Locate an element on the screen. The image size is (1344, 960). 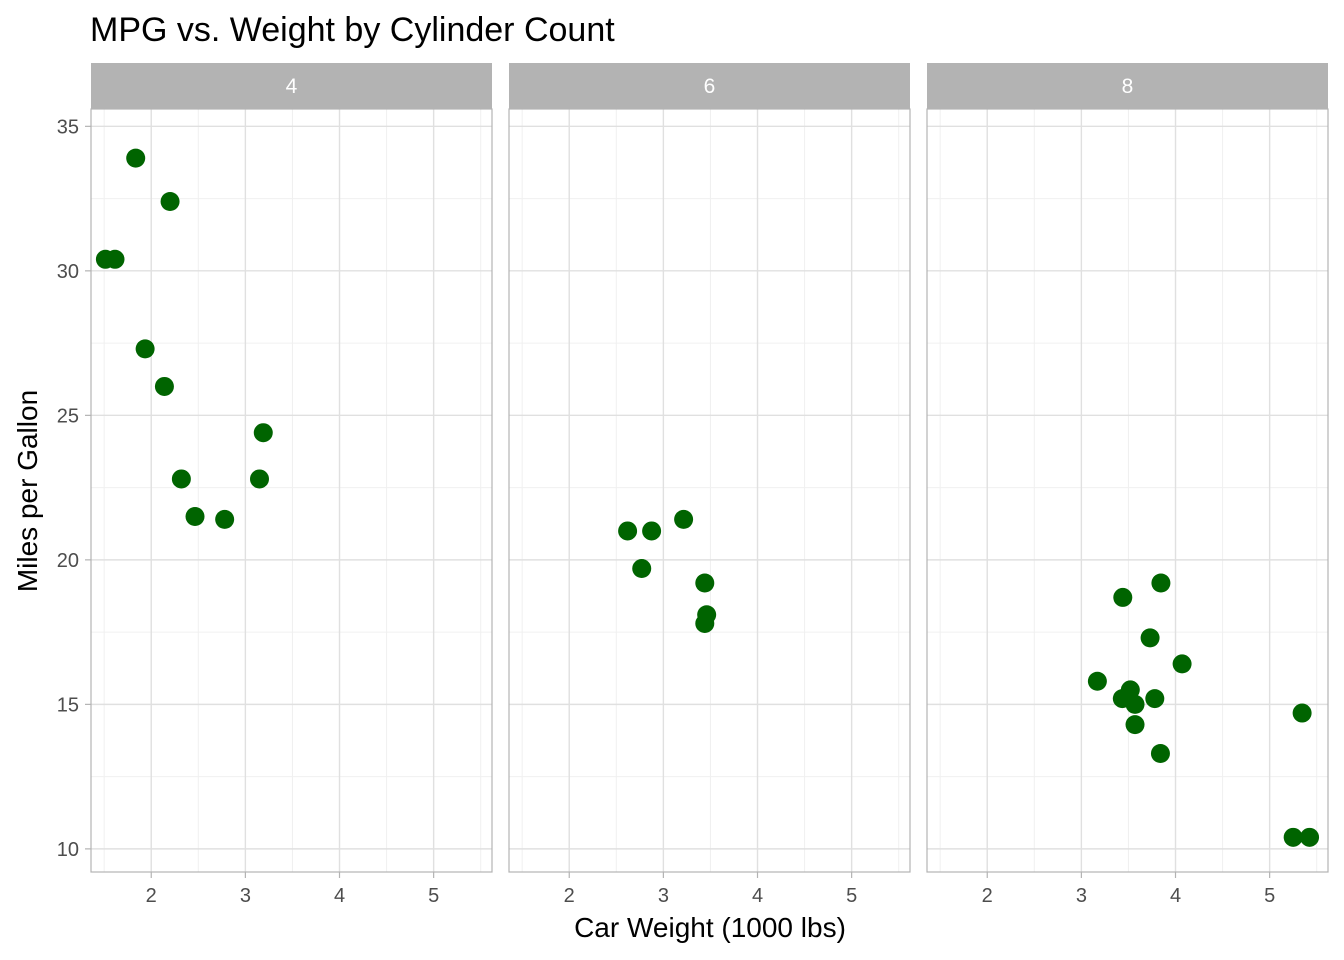
y-tick-label: 20 is located at coordinates (68, 561).